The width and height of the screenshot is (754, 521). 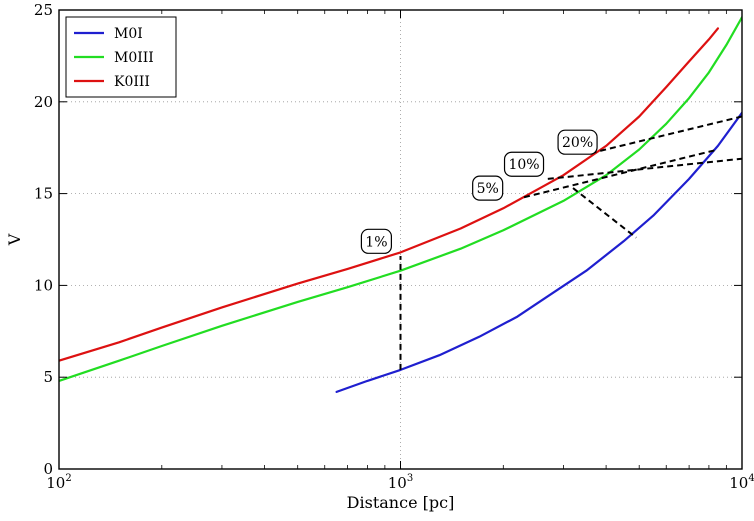 I want to click on legend-entry: K0III, so click(x=132, y=82).